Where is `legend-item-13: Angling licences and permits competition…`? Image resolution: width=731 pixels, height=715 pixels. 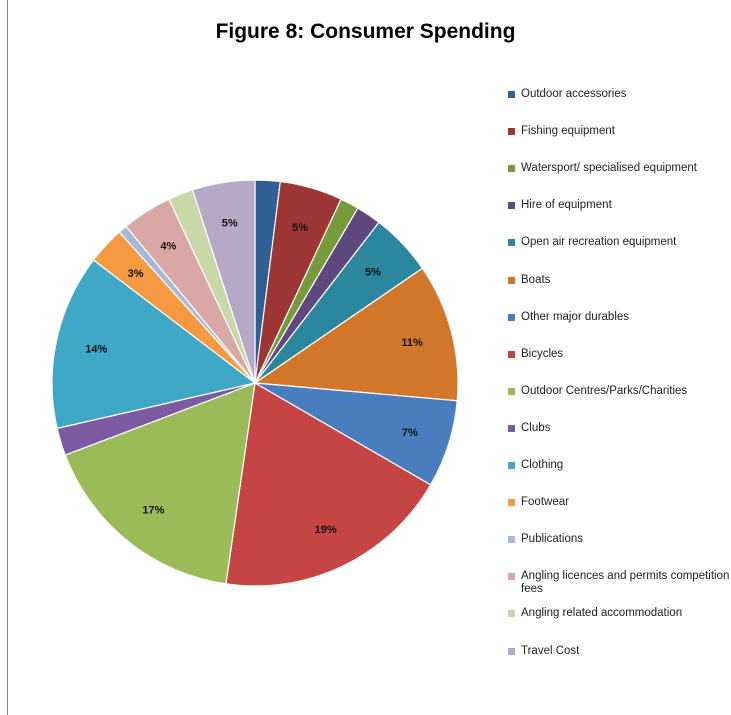
legend-item-13: Angling licences and permits competition… is located at coordinates (619, 583).